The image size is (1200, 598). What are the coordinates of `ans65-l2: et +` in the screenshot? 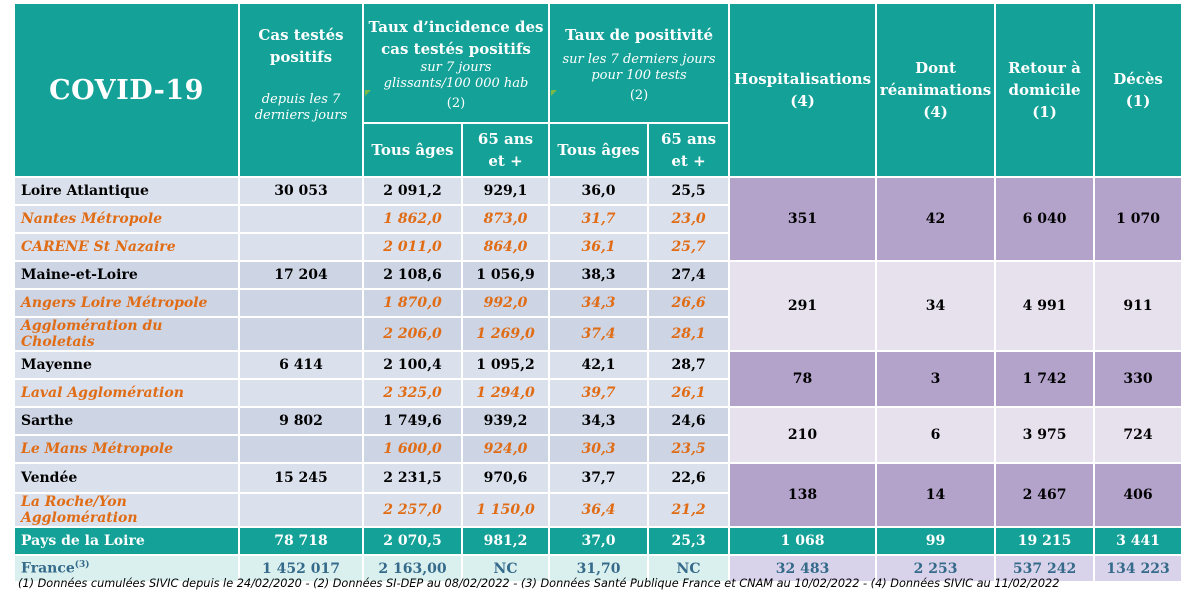 It's located at (688, 161).